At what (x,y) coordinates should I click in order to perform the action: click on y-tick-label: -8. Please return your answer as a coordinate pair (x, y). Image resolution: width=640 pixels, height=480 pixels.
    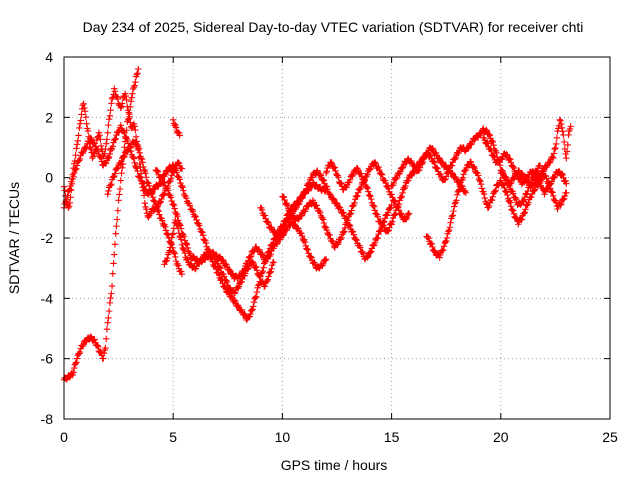
    Looking at the image, I should click on (47, 419).